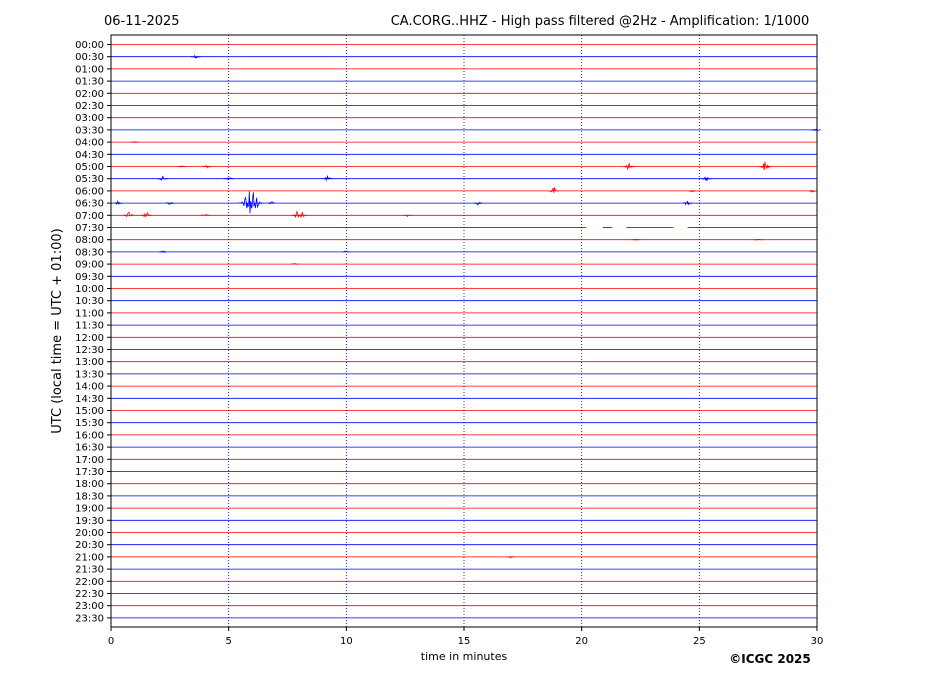 The width and height of the screenshot is (927, 696). I want to click on y-tick-label: 15:00, so click(89, 411).